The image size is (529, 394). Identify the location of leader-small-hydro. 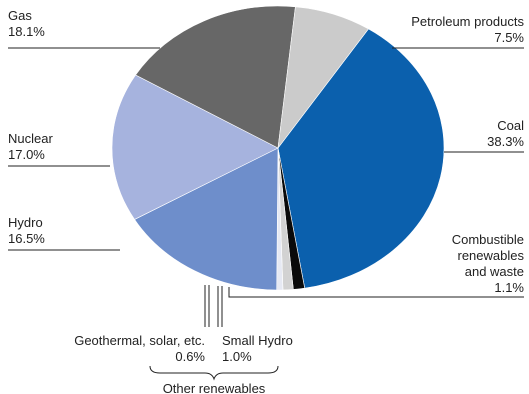
(220, 306).